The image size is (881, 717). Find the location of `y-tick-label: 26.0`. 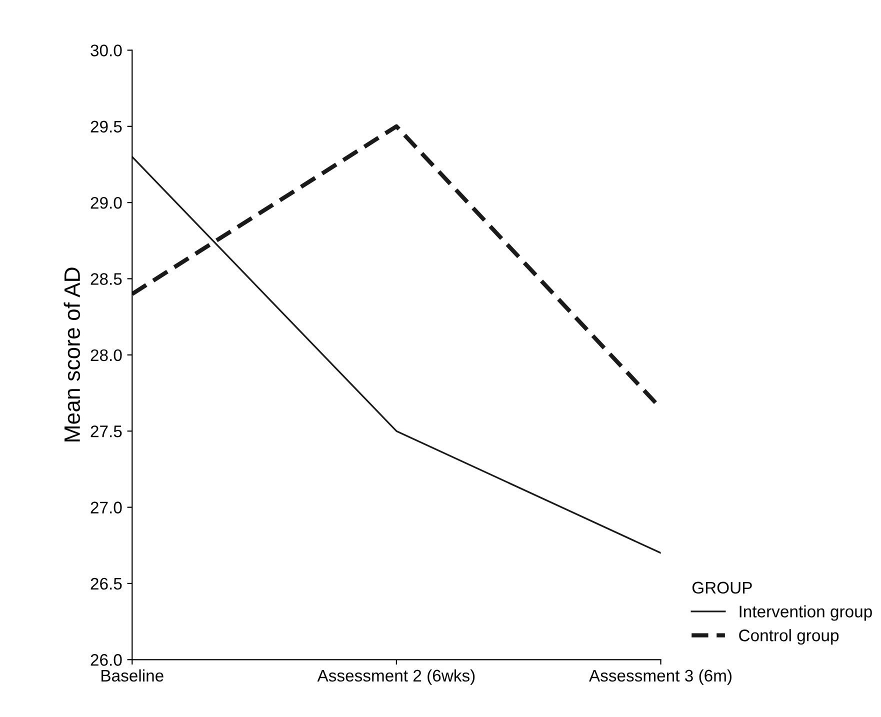

y-tick-label: 26.0 is located at coordinates (106, 660).